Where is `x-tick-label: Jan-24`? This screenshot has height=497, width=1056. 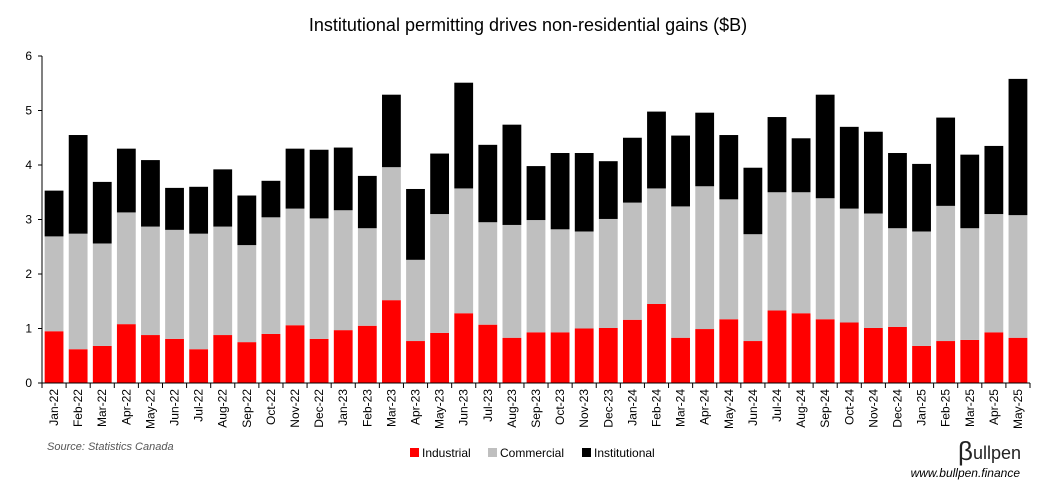 x-tick-label: Jan-24 is located at coordinates (632, 407).